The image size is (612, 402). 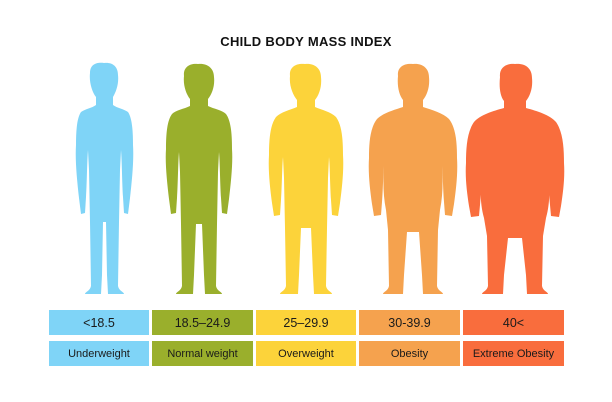 What do you see at coordinates (99, 322) in the screenshot?
I see `bmi-range-underweight: <18.5` at bounding box center [99, 322].